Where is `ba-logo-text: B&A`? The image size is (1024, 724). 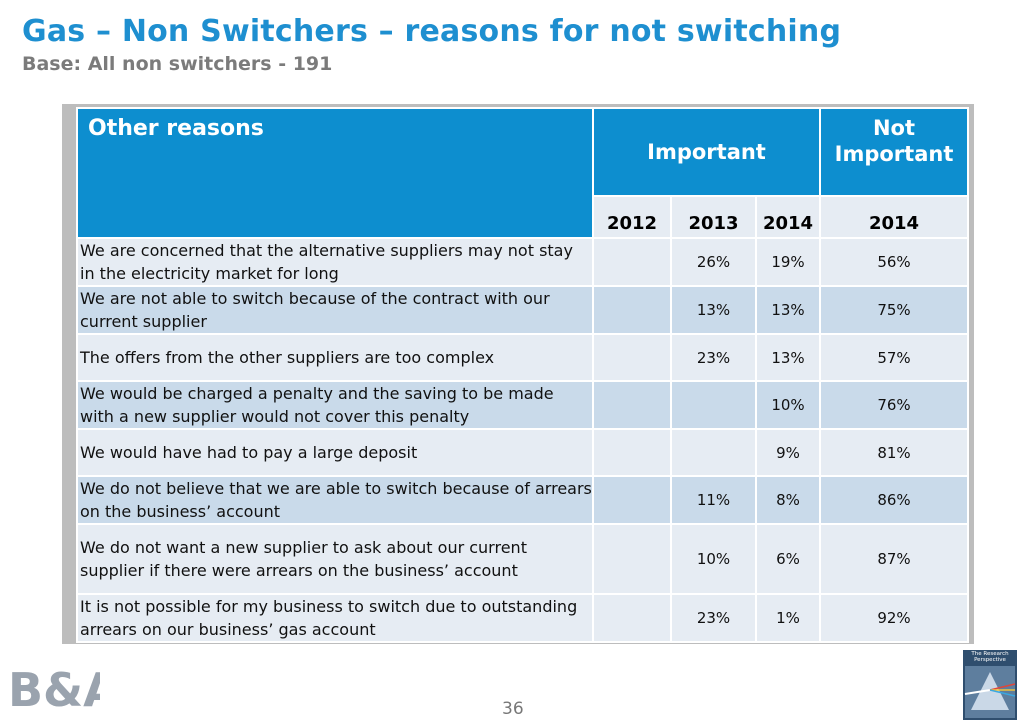 ba-logo-text: B&A is located at coordinates (54, 686).